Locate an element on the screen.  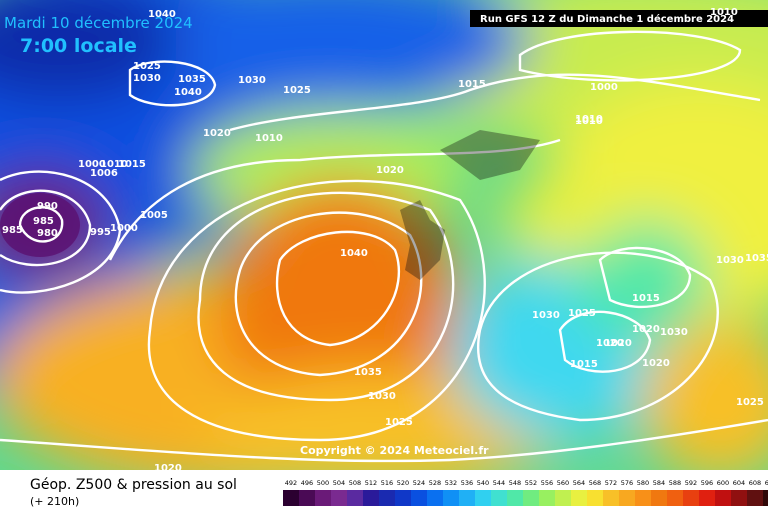
scale-label: 544 is located at coordinates (499, 483).